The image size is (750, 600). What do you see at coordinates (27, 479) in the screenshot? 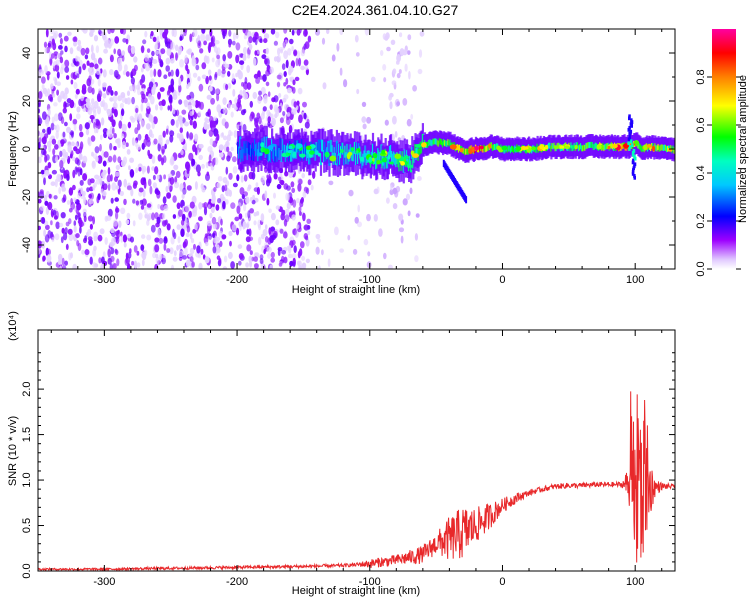
I see `snr-y-tick-label: 1.0` at bounding box center [27, 479].